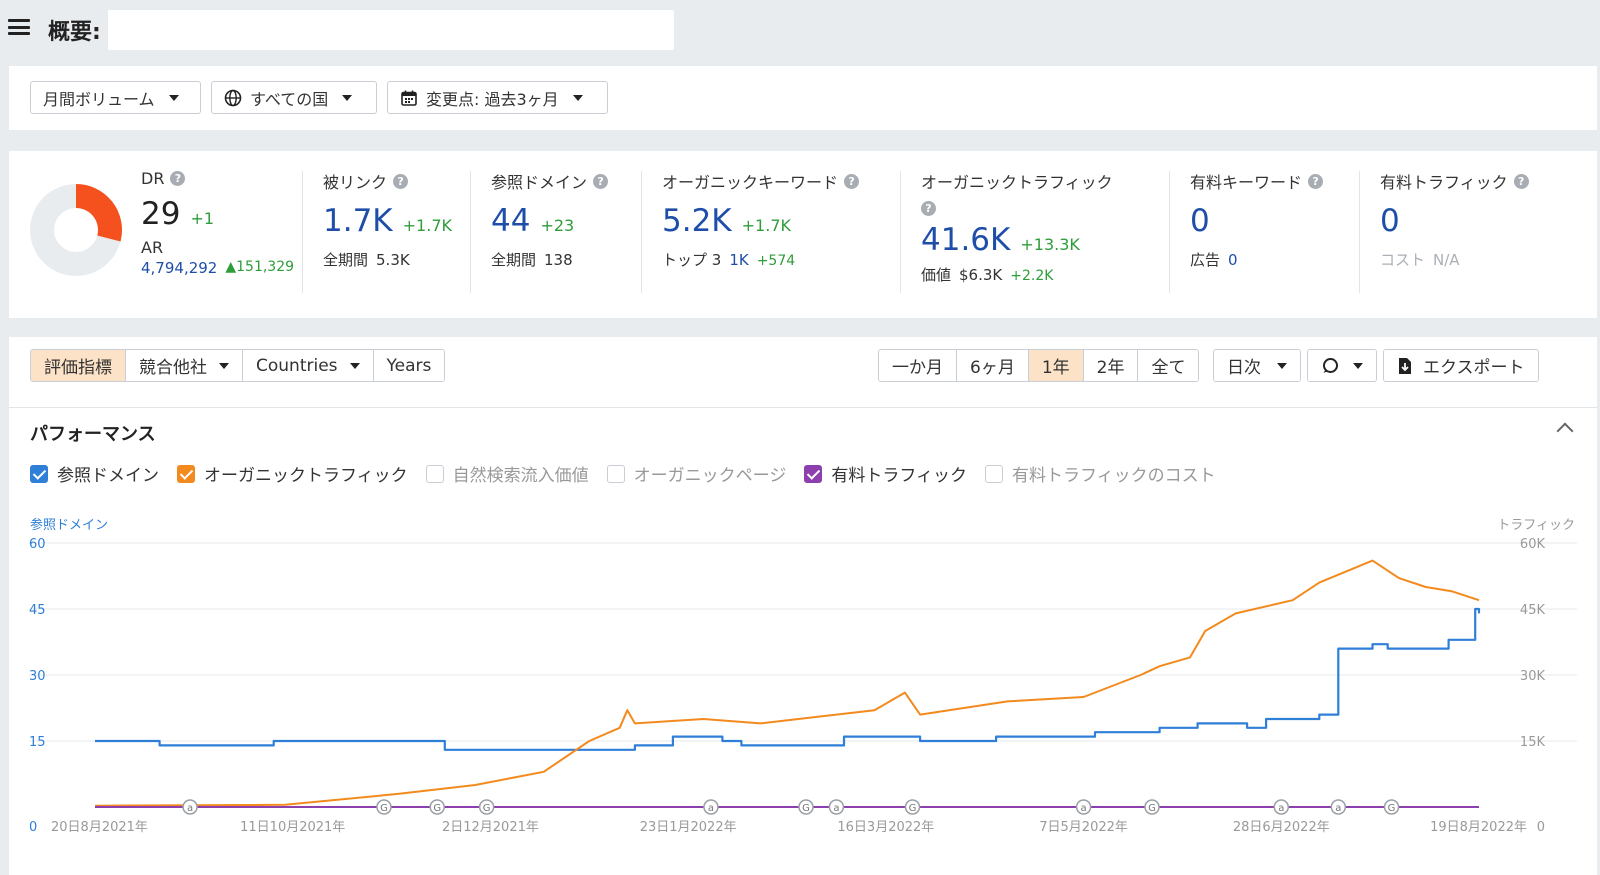 The width and height of the screenshot is (1600, 875). I want to click on metric-paid-keywords: 有料キーワード? 0 広告 0, so click(1270, 232).